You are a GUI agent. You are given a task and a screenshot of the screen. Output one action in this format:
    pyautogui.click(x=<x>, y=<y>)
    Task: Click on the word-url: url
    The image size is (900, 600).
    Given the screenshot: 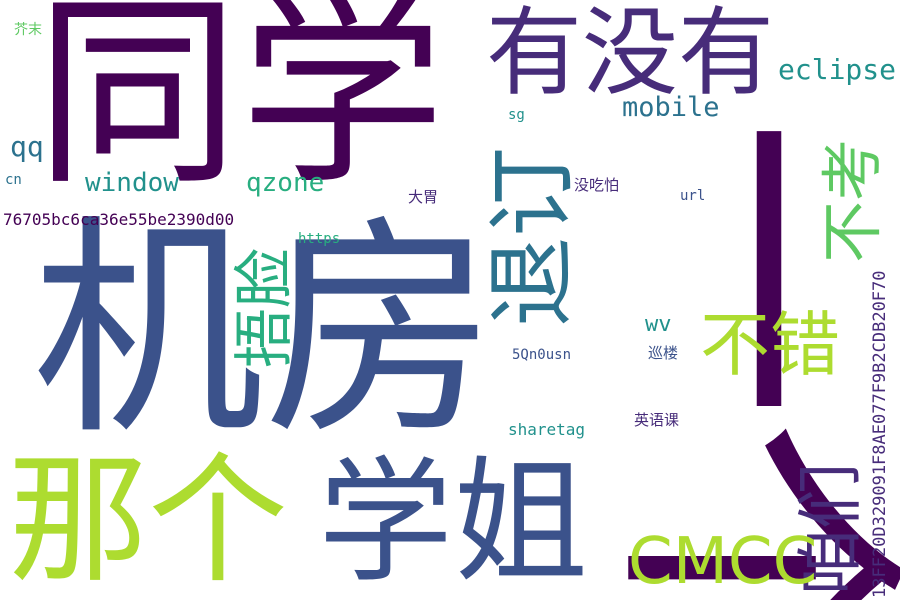 What is the action you would take?
    pyautogui.click(x=693, y=196)
    